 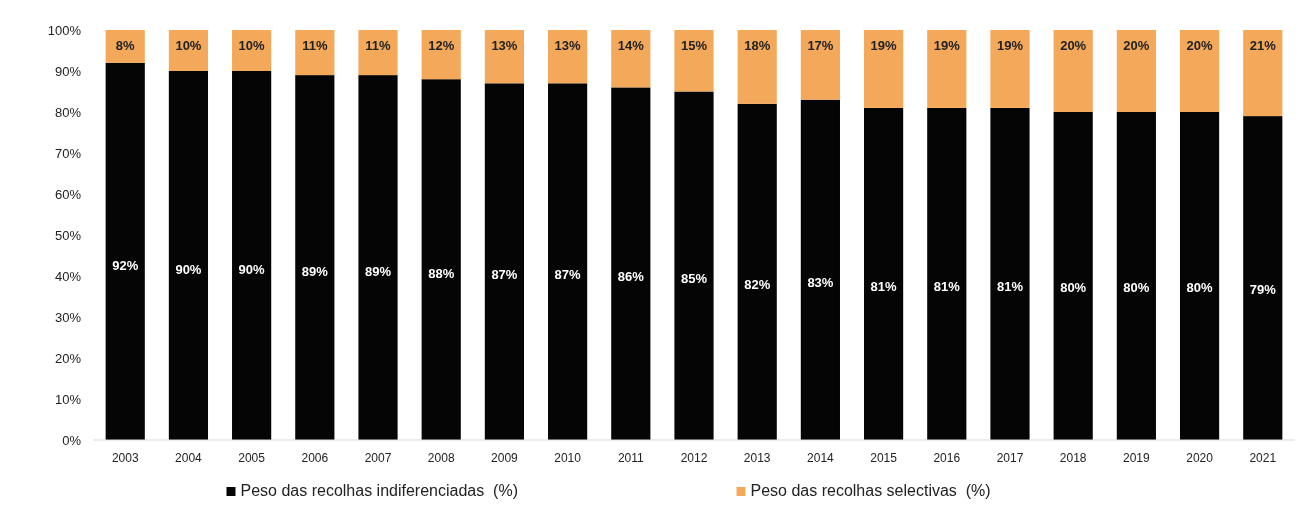 I want to click on data-label: 82%, so click(x=757, y=284).